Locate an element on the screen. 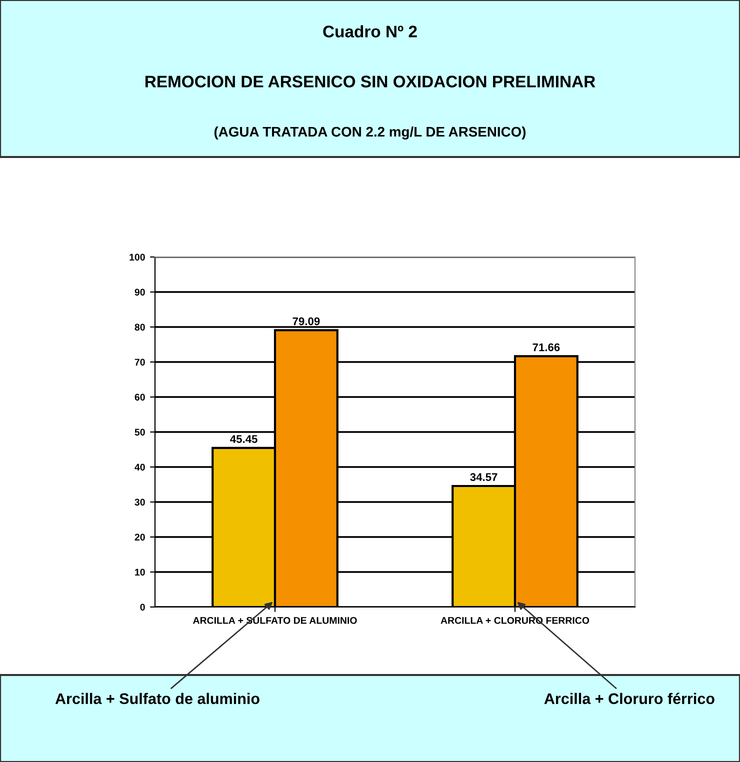 Image resolution: width=740 pixels, height=762 pixels. y-tick-label: 10 is located at coordinates (140, 572).